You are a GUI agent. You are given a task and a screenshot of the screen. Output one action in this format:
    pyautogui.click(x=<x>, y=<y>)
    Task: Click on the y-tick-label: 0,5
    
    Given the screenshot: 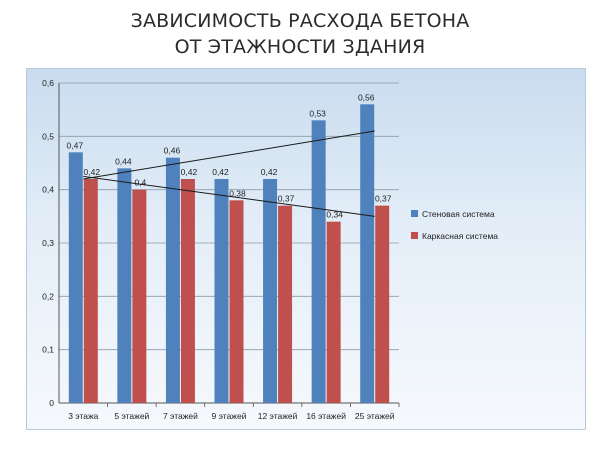 What is the action you would take?
    pyautogui.click(x=48, y=136)
    